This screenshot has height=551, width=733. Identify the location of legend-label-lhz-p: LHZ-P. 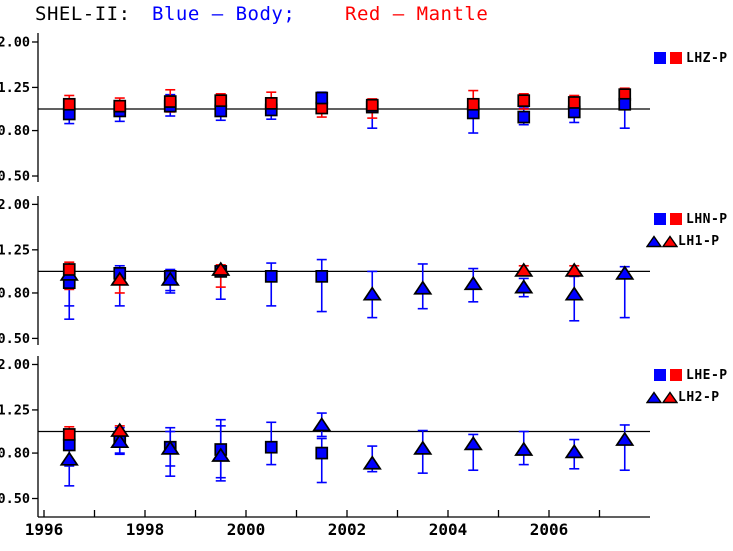
(707, 58).